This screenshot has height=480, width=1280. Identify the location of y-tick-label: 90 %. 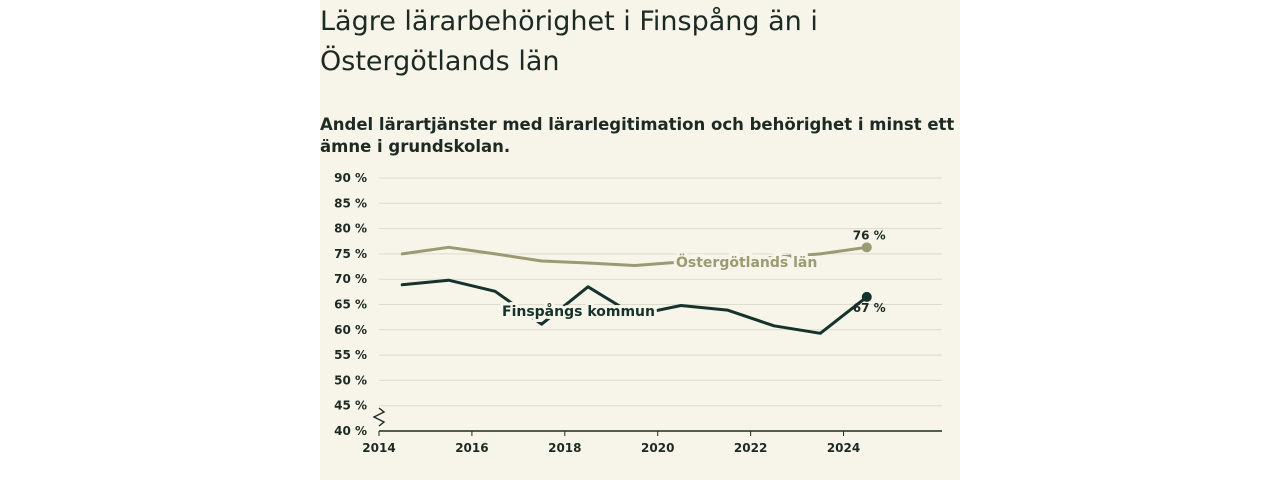
(350, 178).